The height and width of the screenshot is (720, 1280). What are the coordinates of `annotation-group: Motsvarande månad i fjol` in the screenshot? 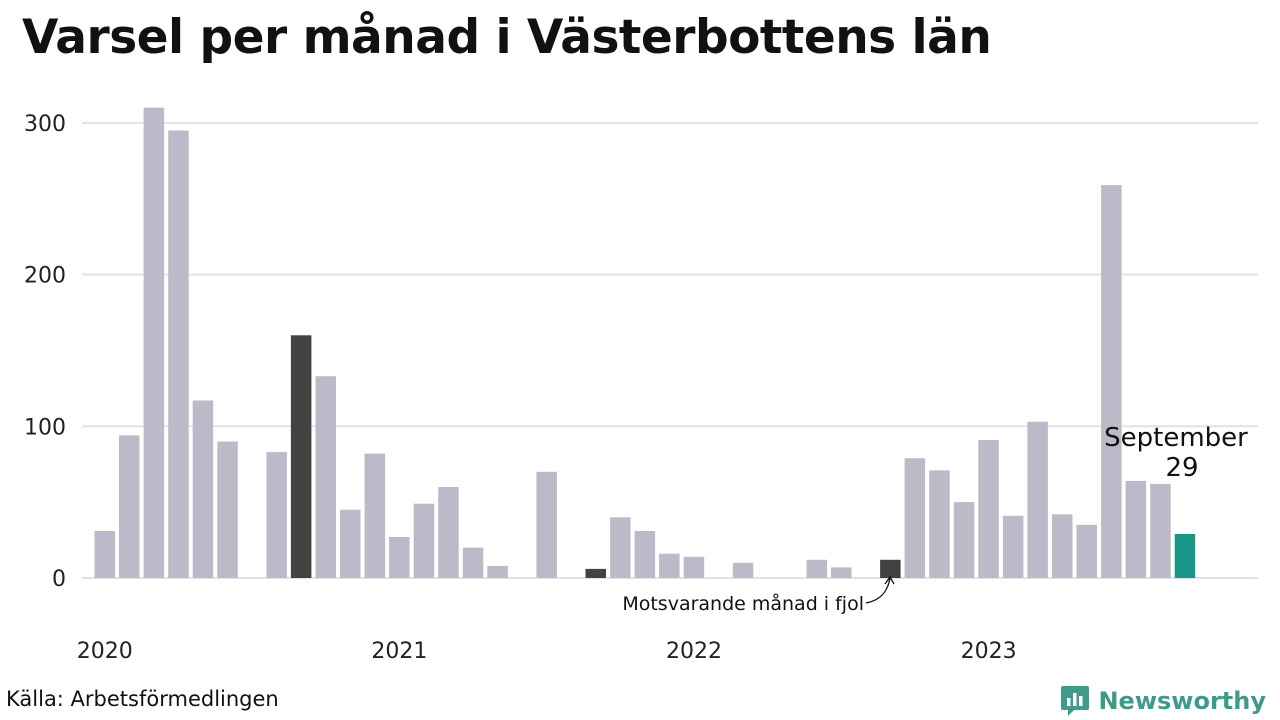 It's located at (758, 595).